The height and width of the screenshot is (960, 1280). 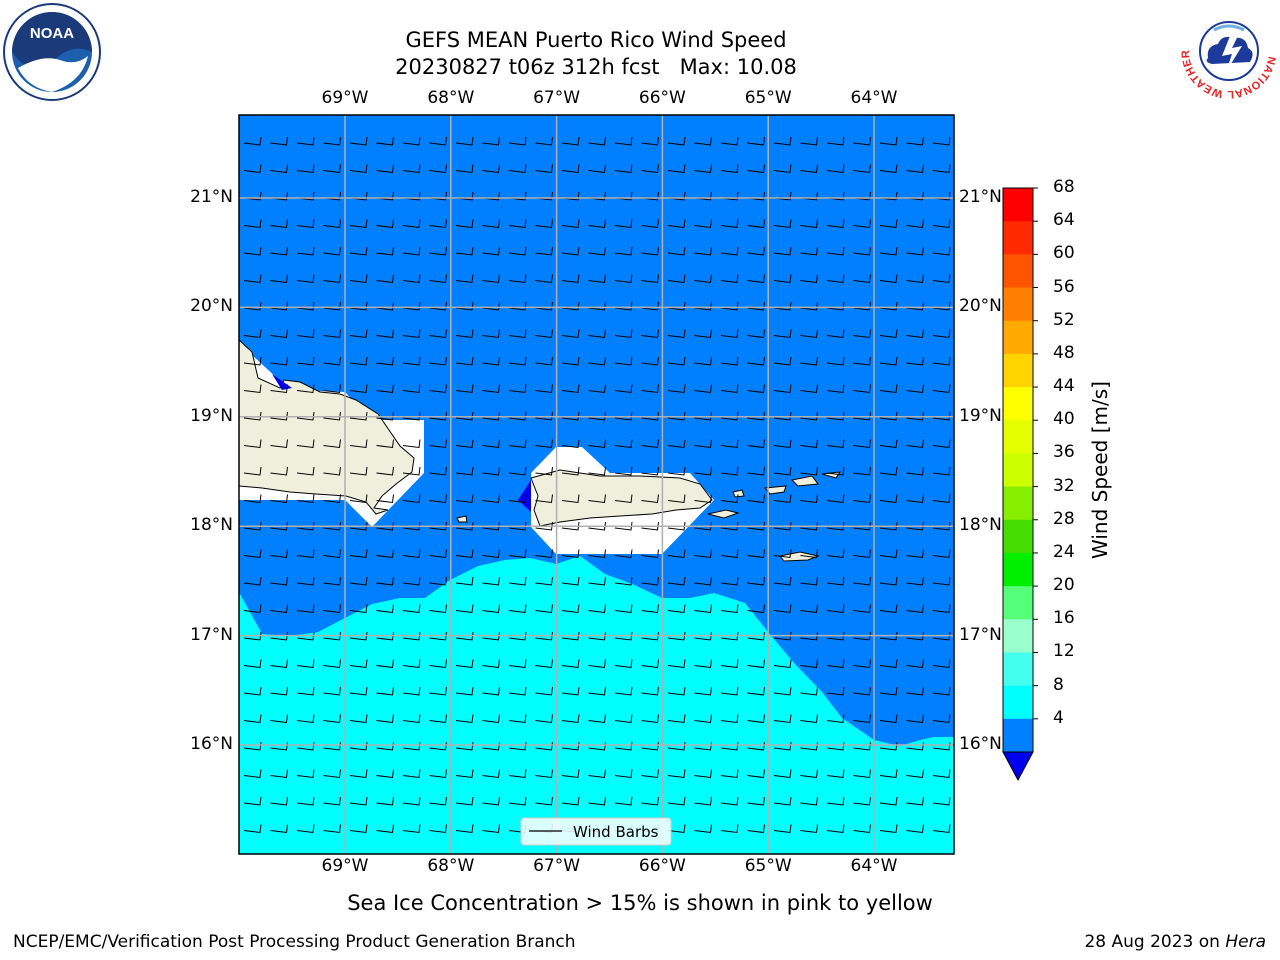 I want to click on colorbar-tick-label: 12, so click(x=1064, y=651).